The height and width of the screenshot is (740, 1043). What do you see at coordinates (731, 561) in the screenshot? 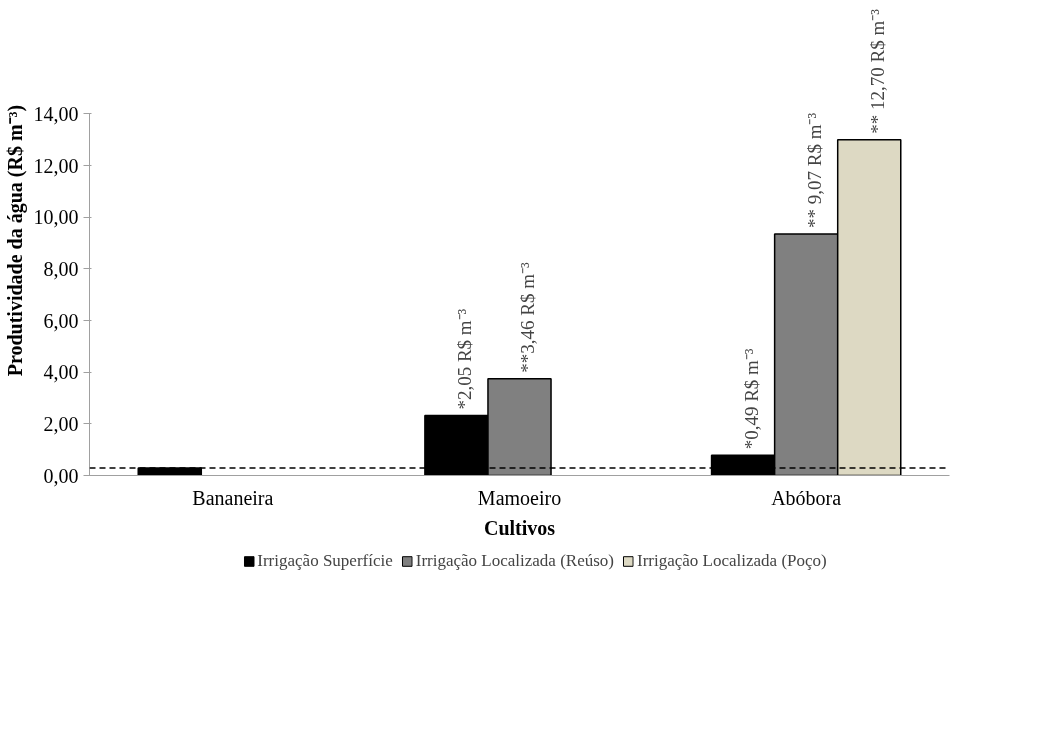
I see `legend-label: Irrigação Localizada (Poço)` at bounding box center [731, 561].